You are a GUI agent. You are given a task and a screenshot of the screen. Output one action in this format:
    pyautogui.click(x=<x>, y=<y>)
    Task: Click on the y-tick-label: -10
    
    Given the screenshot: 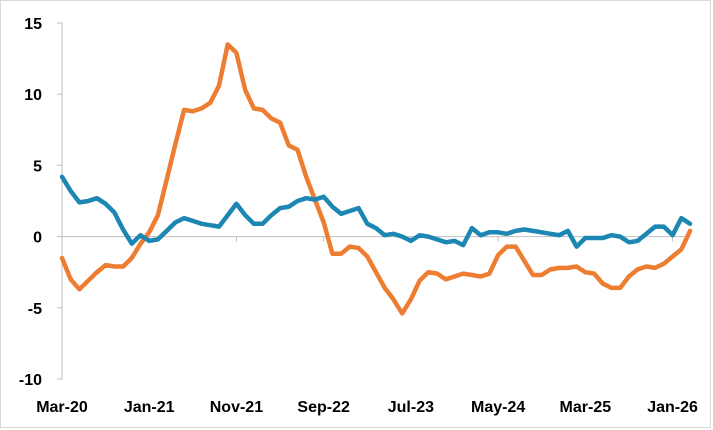 What is the action you would take?
    pyautogui.click(x=30, y=380)
    